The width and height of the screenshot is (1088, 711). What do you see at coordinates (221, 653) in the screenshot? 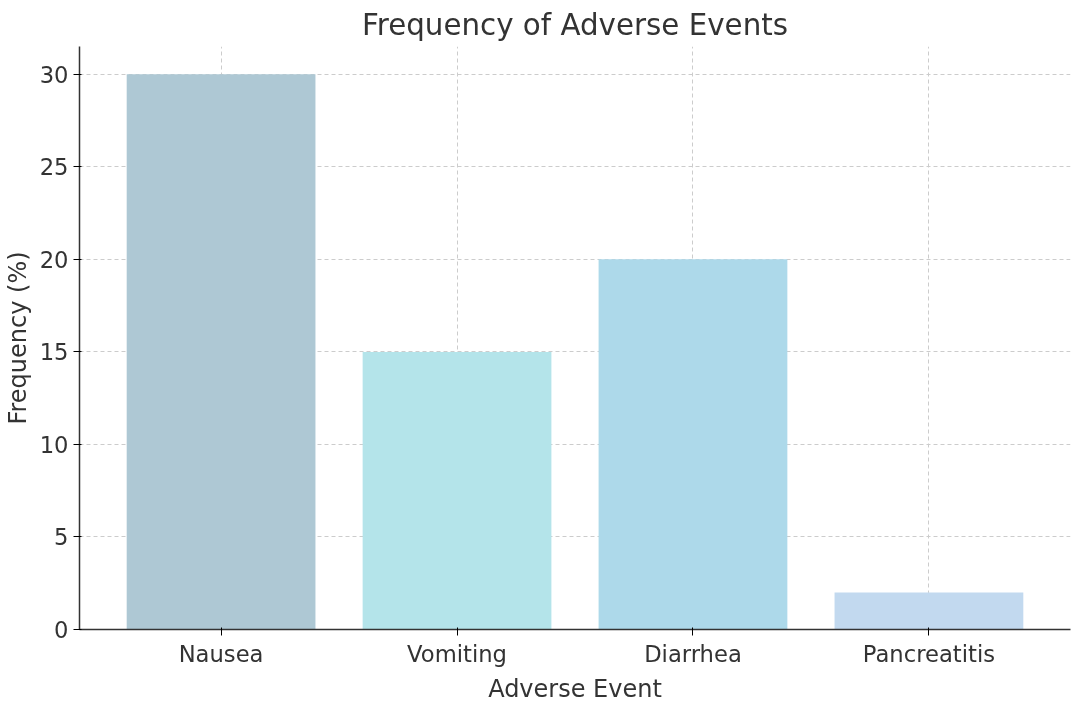
I see `x-tick-label: Nausea` at bounding box center [221, 653].